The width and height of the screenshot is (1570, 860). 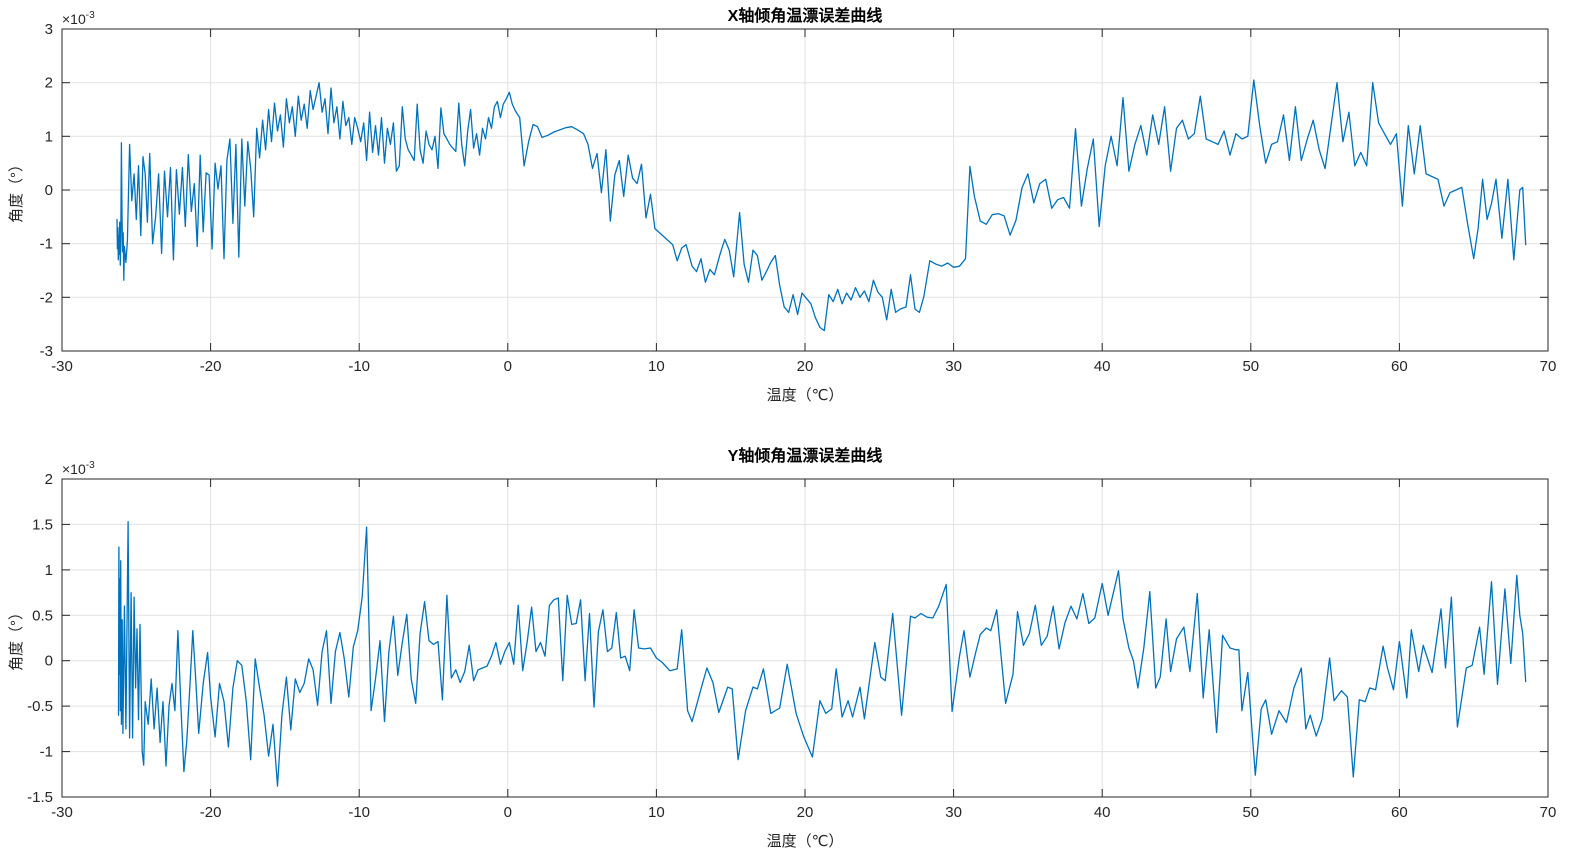 What do you see at coordinates (40, 706) in the screenshot?
I see `y-tick-label: -0.5` at bounding box center [40, 706].